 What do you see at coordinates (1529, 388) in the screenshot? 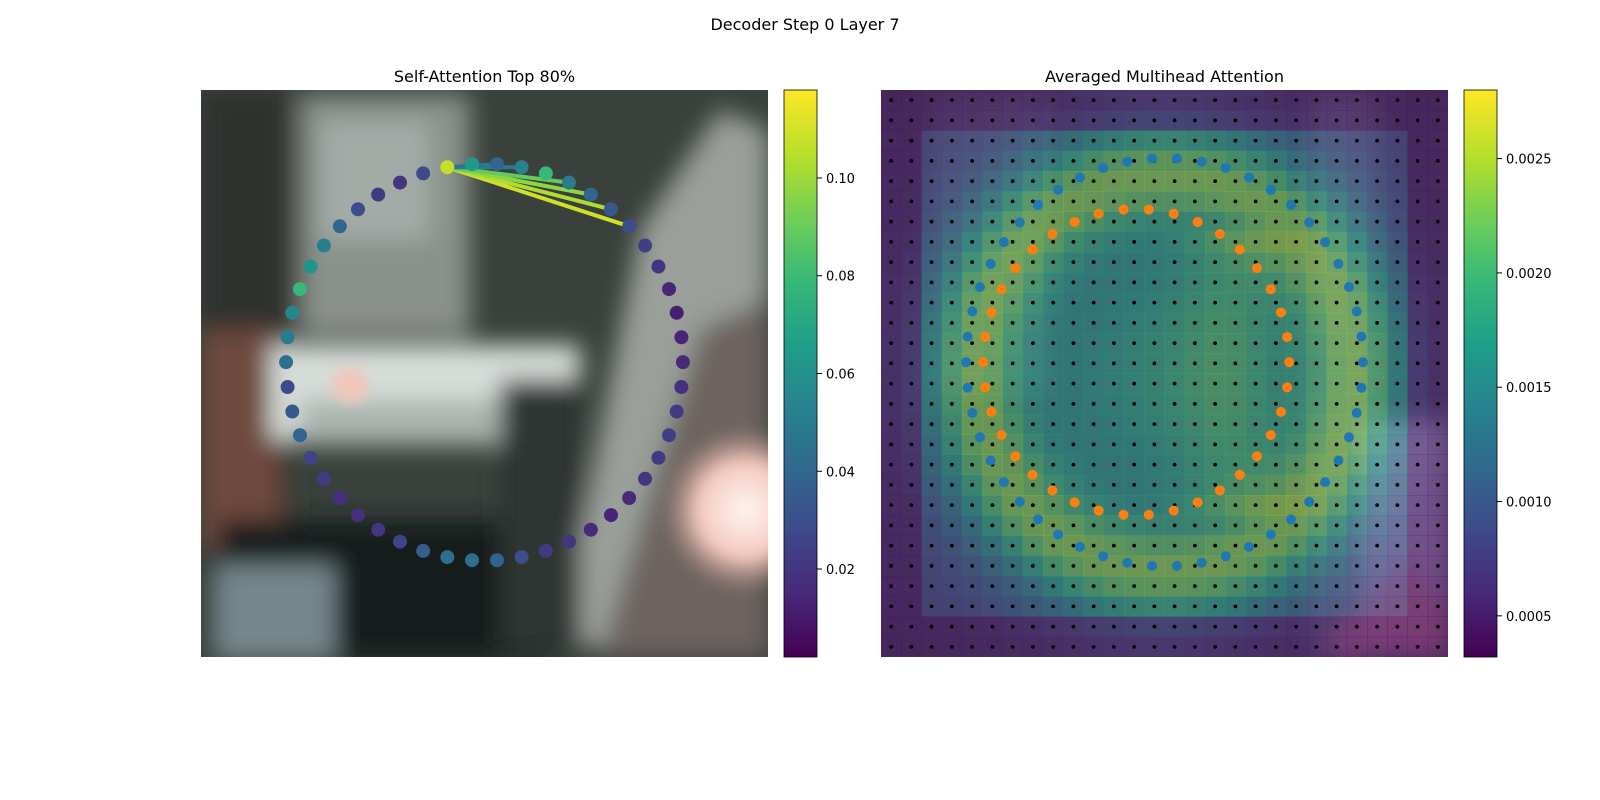
I see `colorbar-tick-label: 0.0015` at bounding box center [1529, 388].